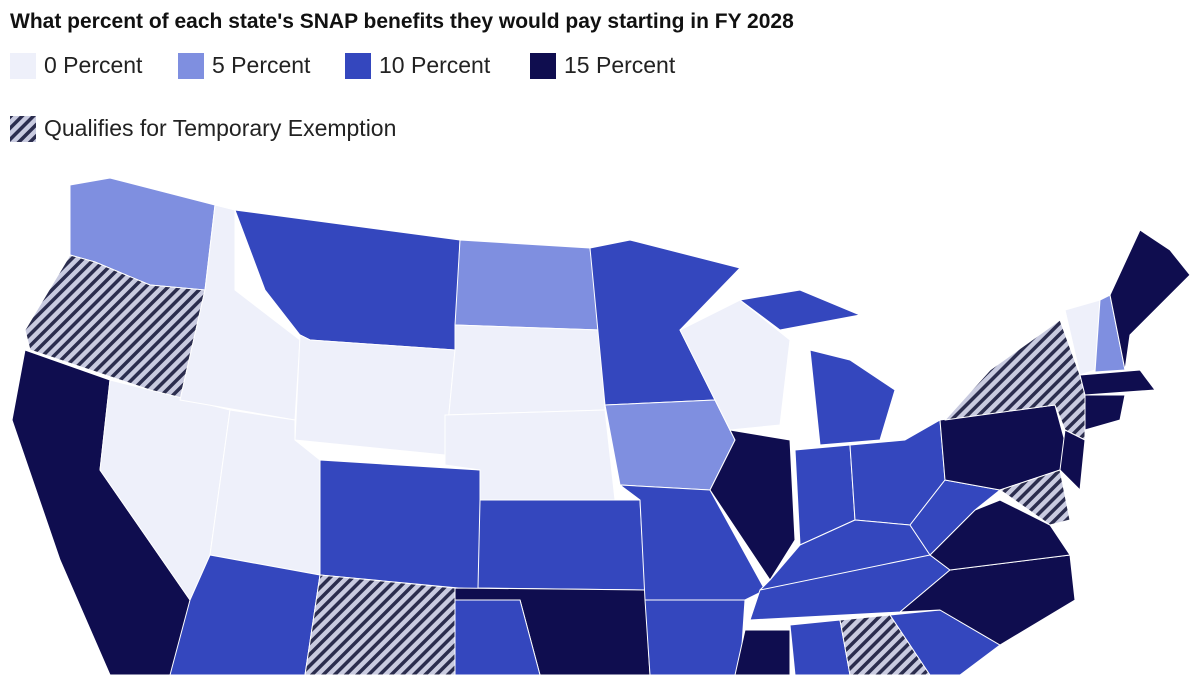 The image size is (1200, 675). Describe the element at coordinates (620, 65) in the screenshot. I see `legend-label: 15 Percent` at that location.